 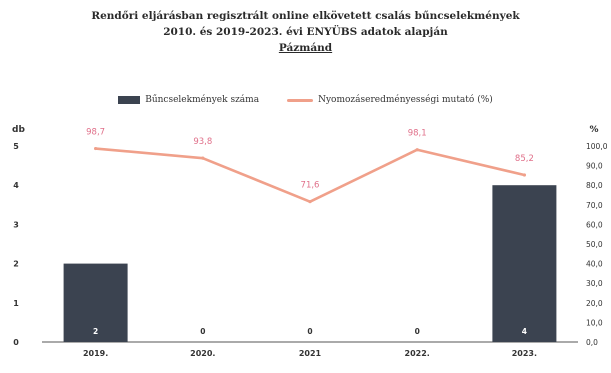 I want to click on x-tick-label: 2019., so click(x=95, y=353).